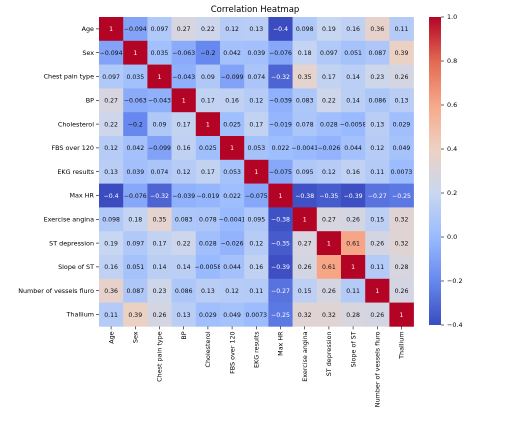  I want to click on x-tick-label: Max HR, so click(281, 343).